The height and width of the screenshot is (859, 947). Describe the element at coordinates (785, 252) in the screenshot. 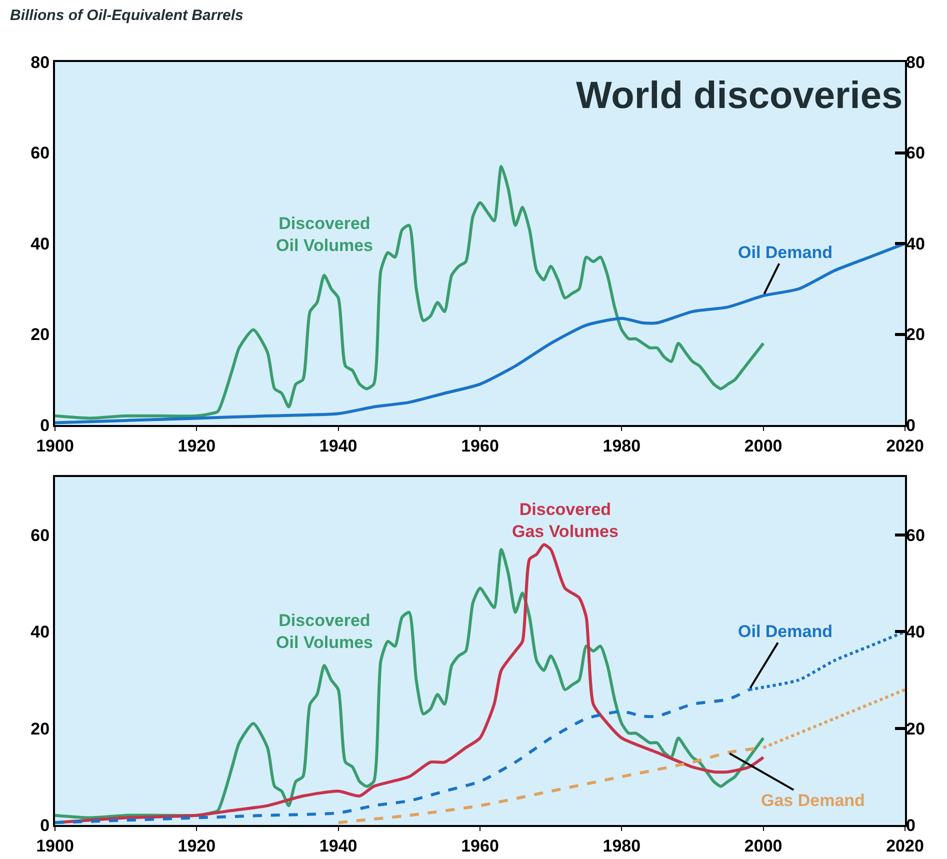

I see `series-label: Oil Demand` at that location.